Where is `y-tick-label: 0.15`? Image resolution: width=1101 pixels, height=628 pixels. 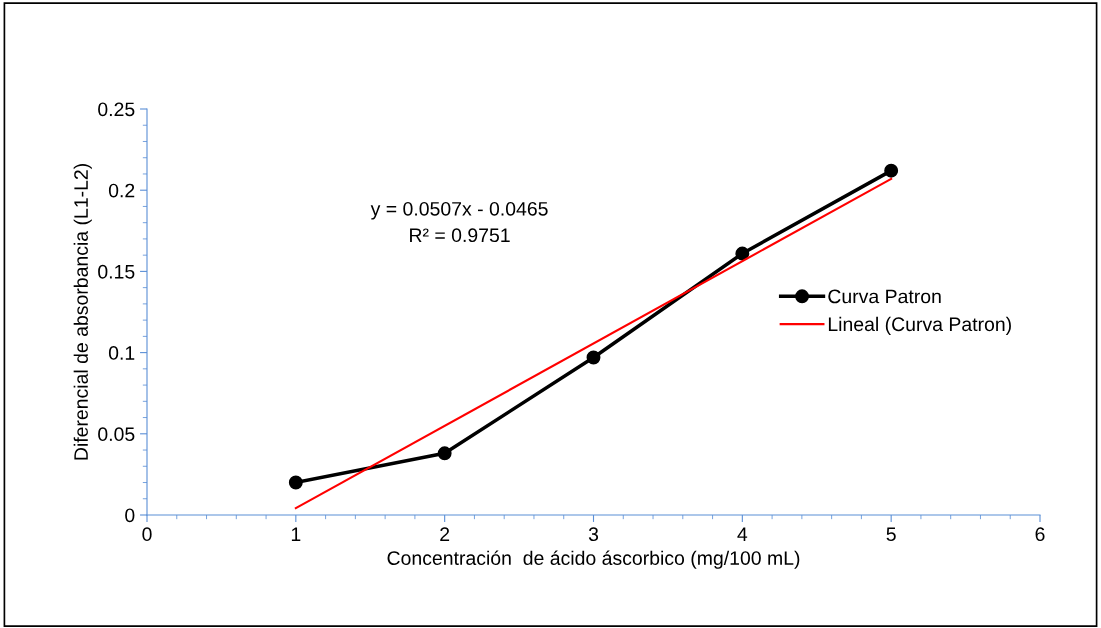
y-tick-label: 0.15 is located at coordinates (116, 271).